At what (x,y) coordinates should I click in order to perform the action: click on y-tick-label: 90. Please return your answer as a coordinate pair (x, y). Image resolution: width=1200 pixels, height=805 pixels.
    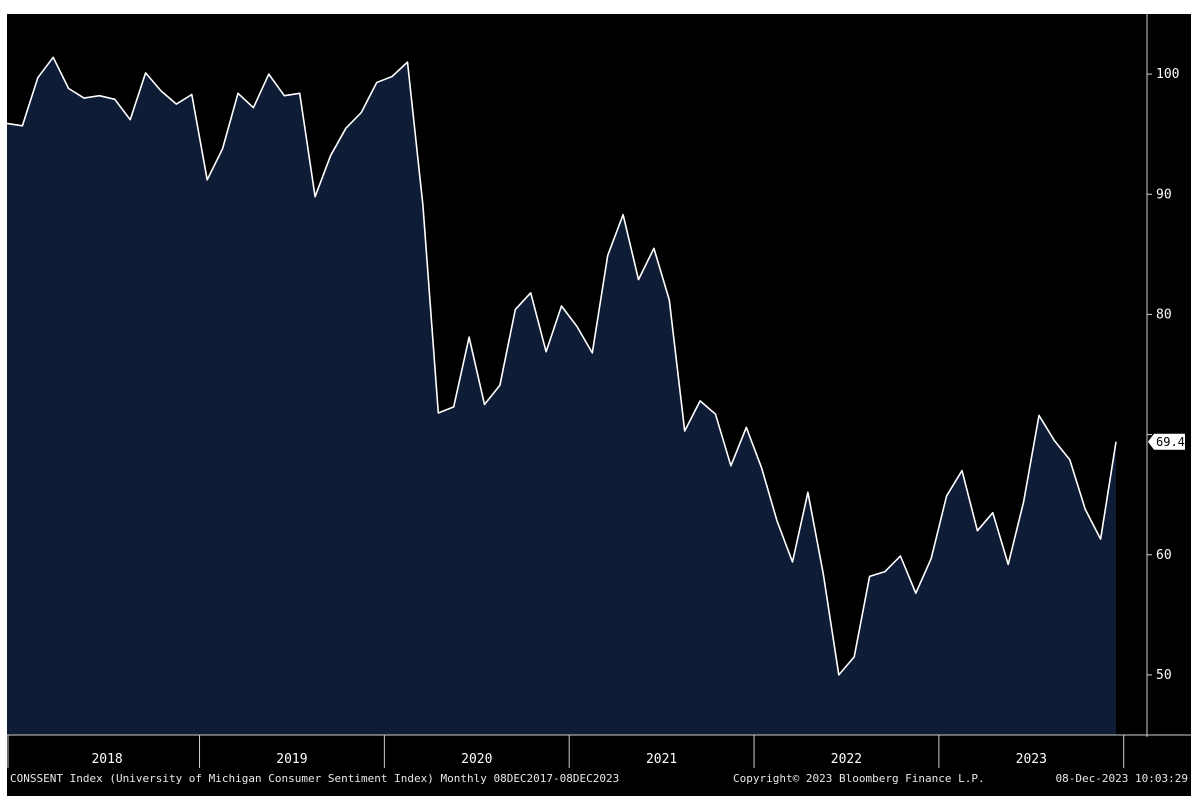
    Looking at the image, I should click on (1164, 194).